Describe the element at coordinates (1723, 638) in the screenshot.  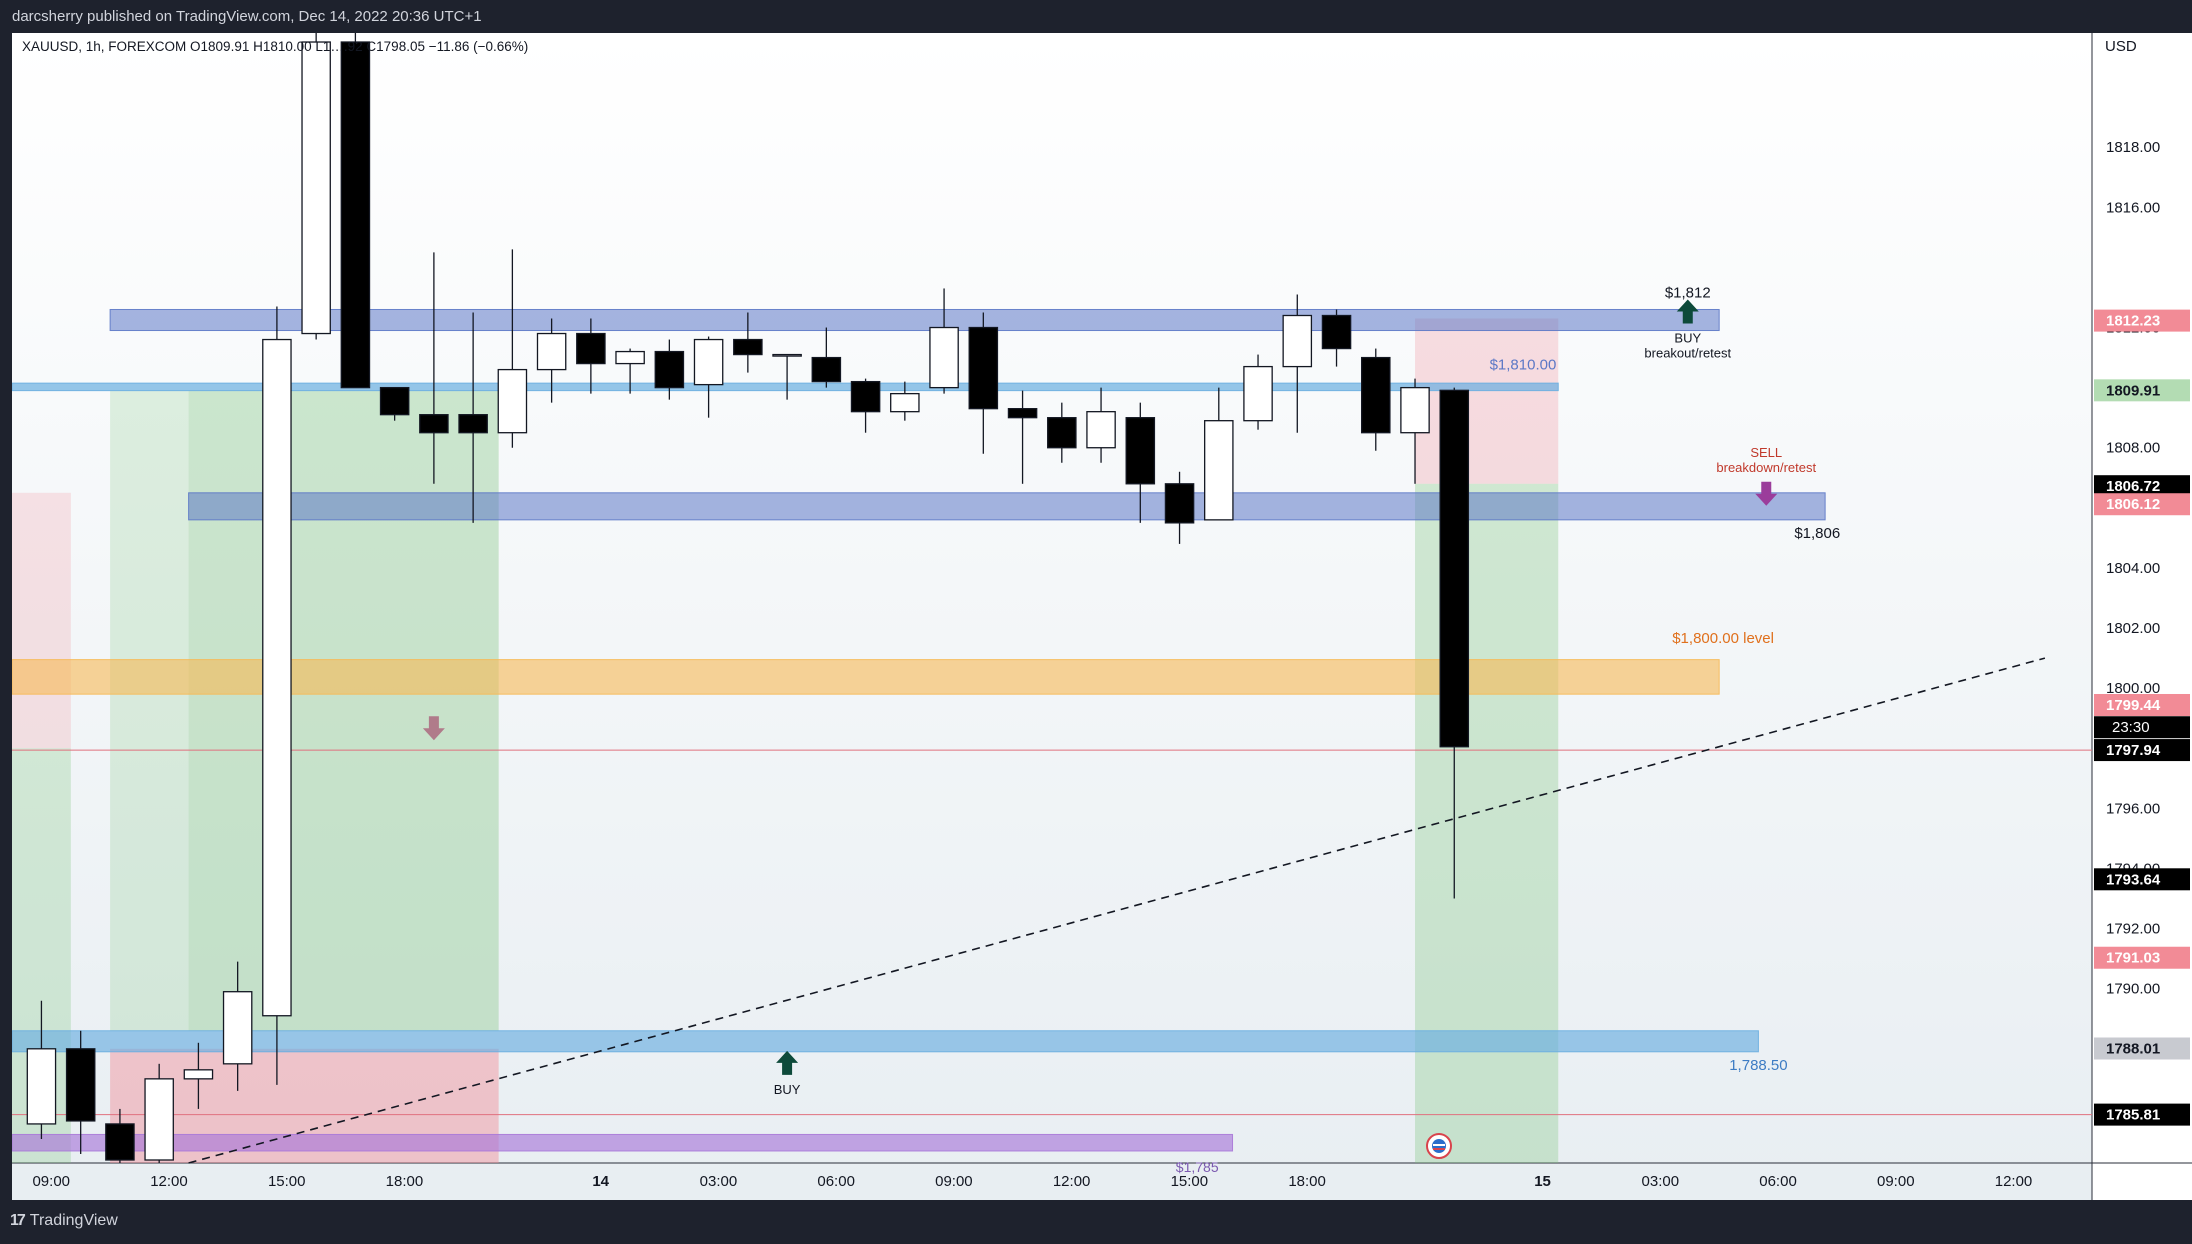
I see `chart-annotation: $1,800.00 level` at that location.